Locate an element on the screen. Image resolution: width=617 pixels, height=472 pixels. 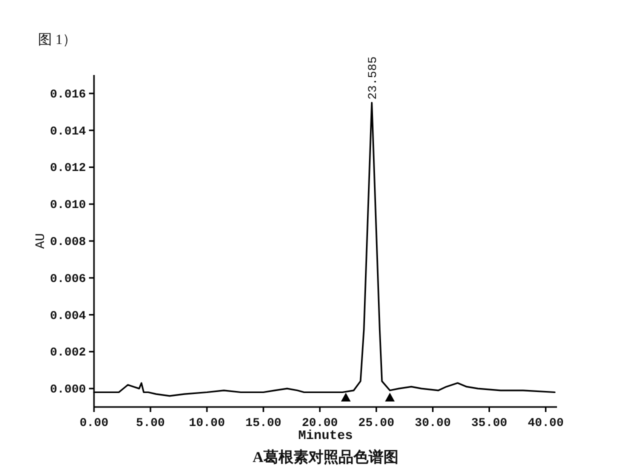
y-axis-title: AU is located at coordinates (40, 241).